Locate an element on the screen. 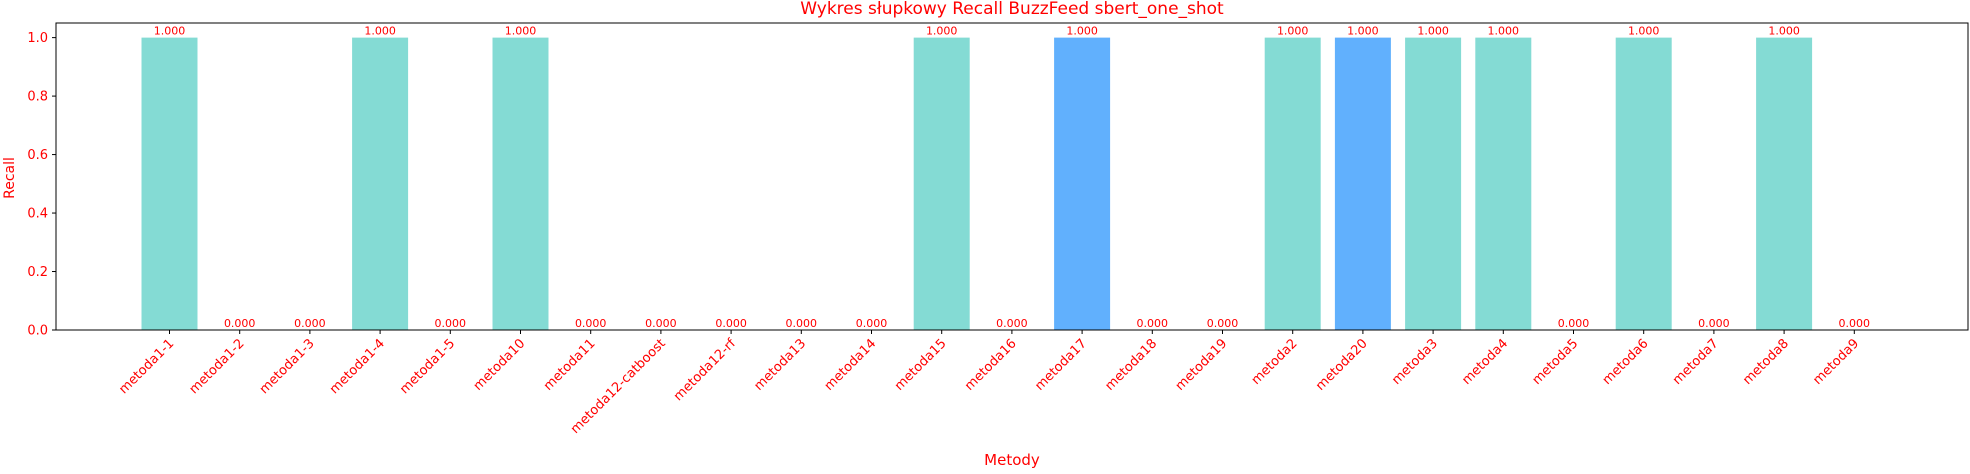 This screenshot has height=474, width=1970. x-tick-label: metoda15 is located at coordinates (921, 365).